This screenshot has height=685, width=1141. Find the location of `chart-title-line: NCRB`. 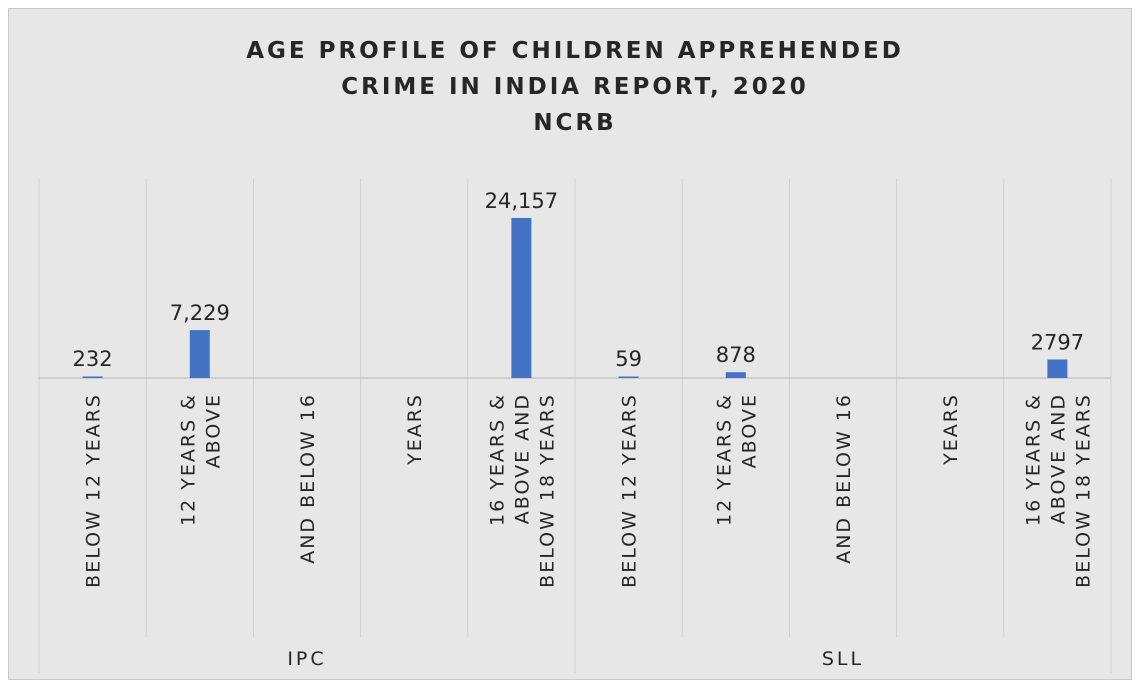

chart-title-line: NCRB is located at coordinates (574, 123).